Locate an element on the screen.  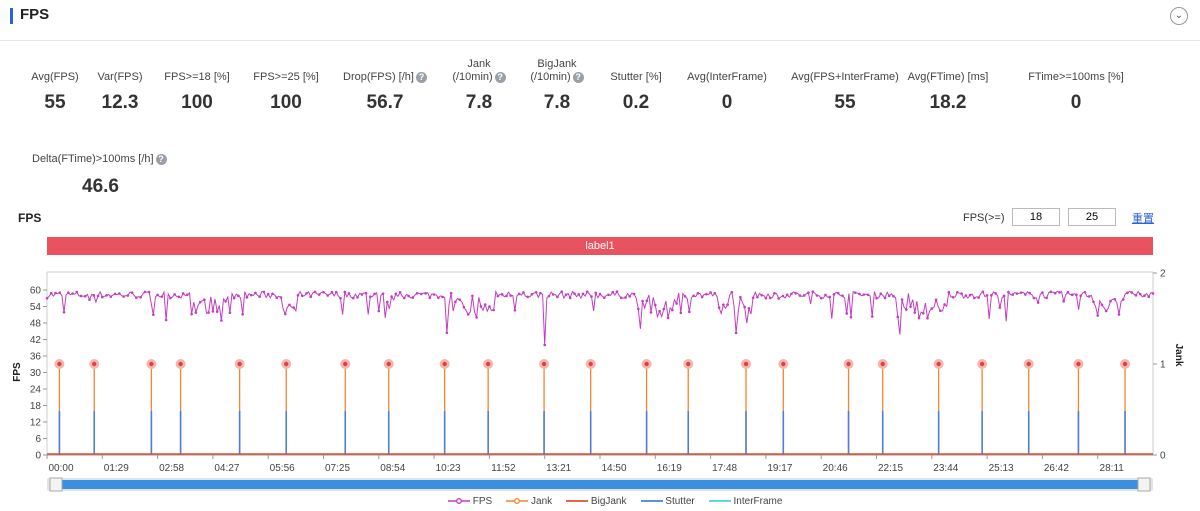
legend-item-jank: Jank is located at coordinates (529, 501).